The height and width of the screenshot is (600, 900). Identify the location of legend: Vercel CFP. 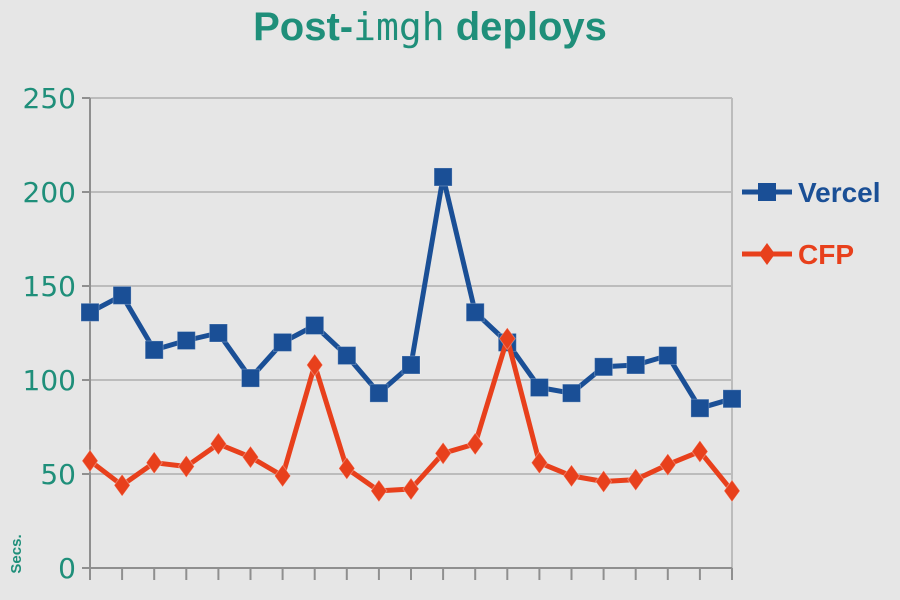
(811, 223).